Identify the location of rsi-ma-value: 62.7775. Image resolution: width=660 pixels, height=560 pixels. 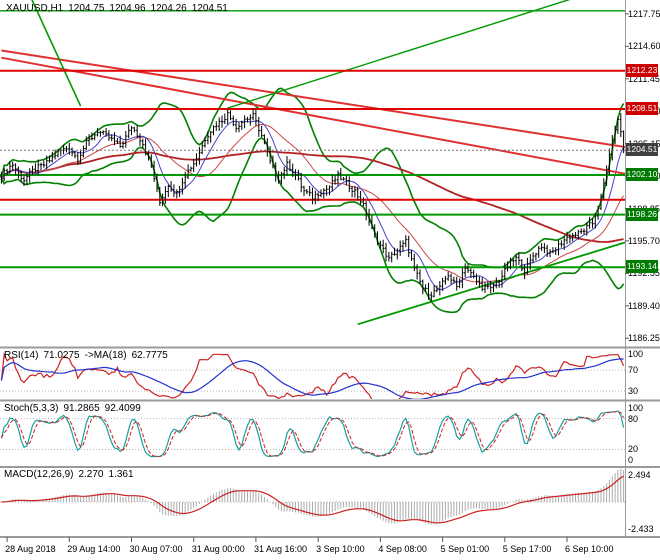
(149, 355).